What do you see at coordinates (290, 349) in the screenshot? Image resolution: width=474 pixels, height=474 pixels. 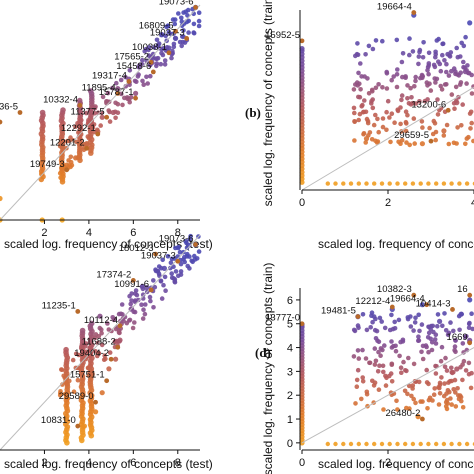 I see `y-tick-label: 4` at bounding box center [290, 349].